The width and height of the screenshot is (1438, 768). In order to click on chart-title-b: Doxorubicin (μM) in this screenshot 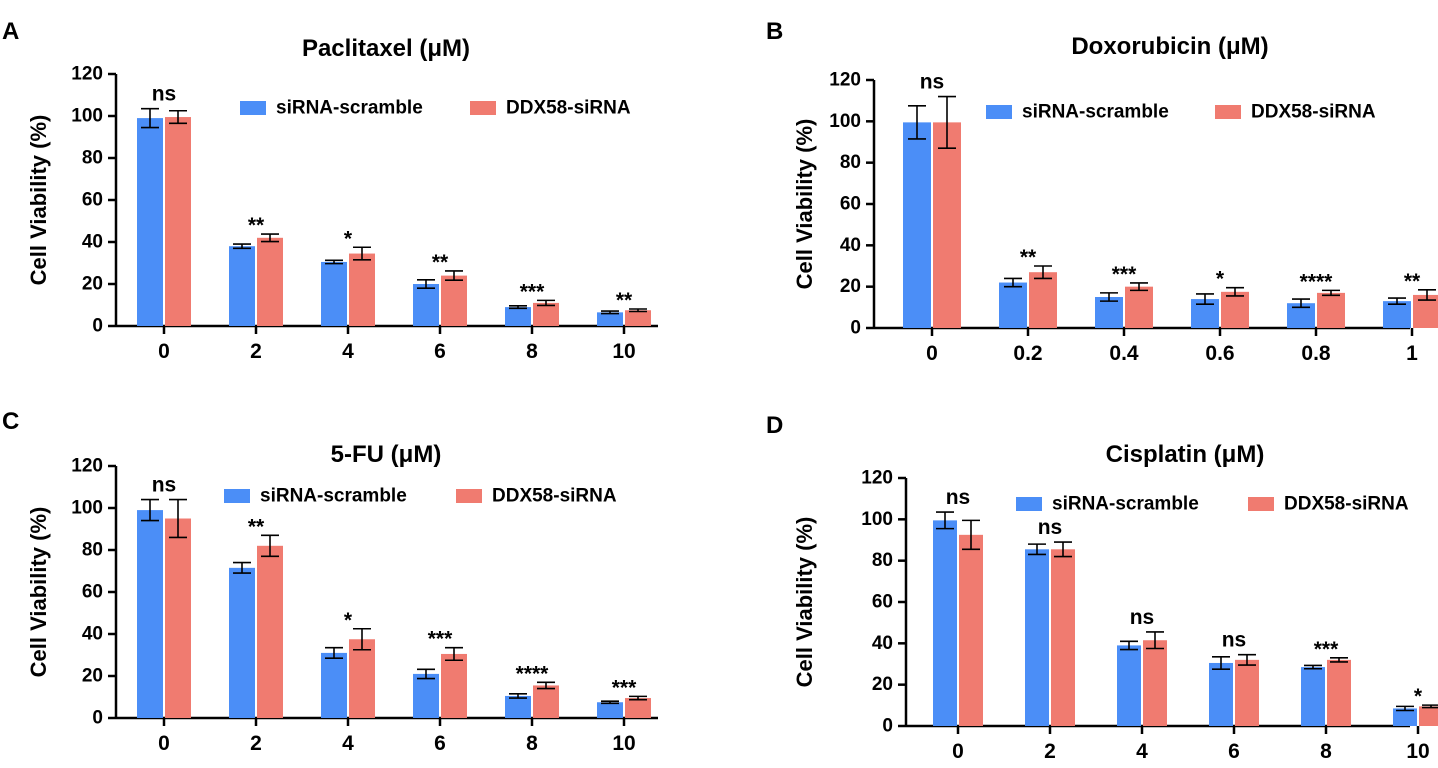, I will do `click(1169, 46)`.